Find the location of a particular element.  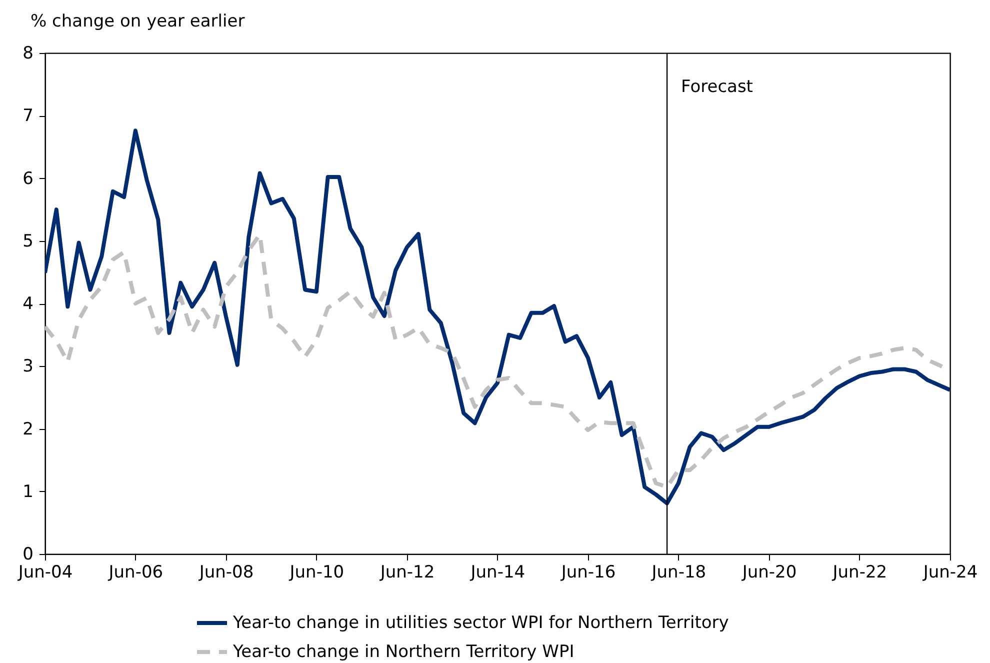

legend-label: Year-to change in Northern Territory WPI is located at coordinates (403, 652).